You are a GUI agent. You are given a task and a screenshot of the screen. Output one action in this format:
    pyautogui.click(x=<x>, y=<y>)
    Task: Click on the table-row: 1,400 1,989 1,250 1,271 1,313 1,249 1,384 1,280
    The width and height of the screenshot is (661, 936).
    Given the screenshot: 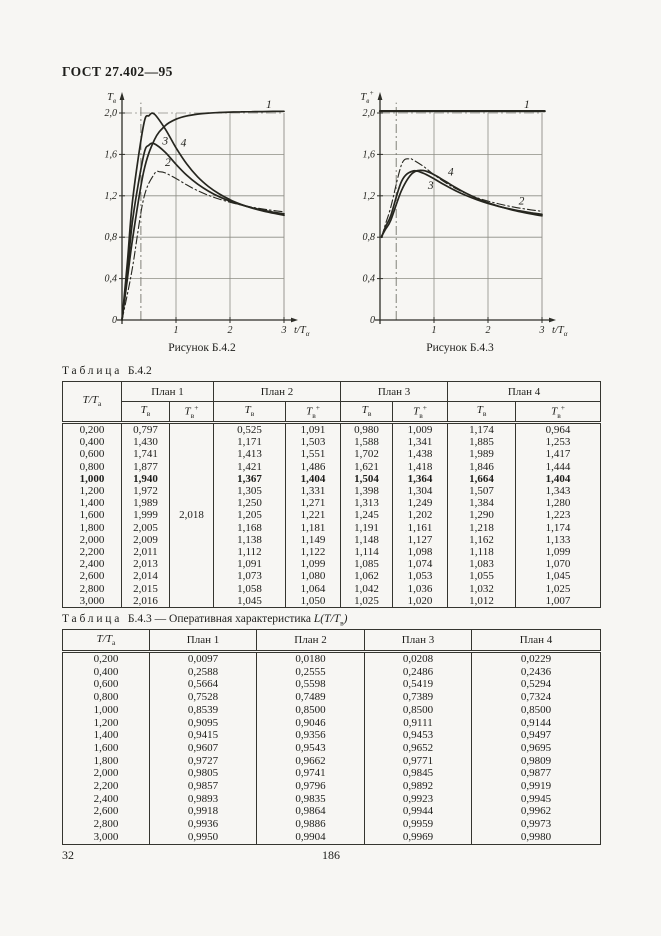 What is the action you would take?
    pyautogui.click(x=332, y=503)
    